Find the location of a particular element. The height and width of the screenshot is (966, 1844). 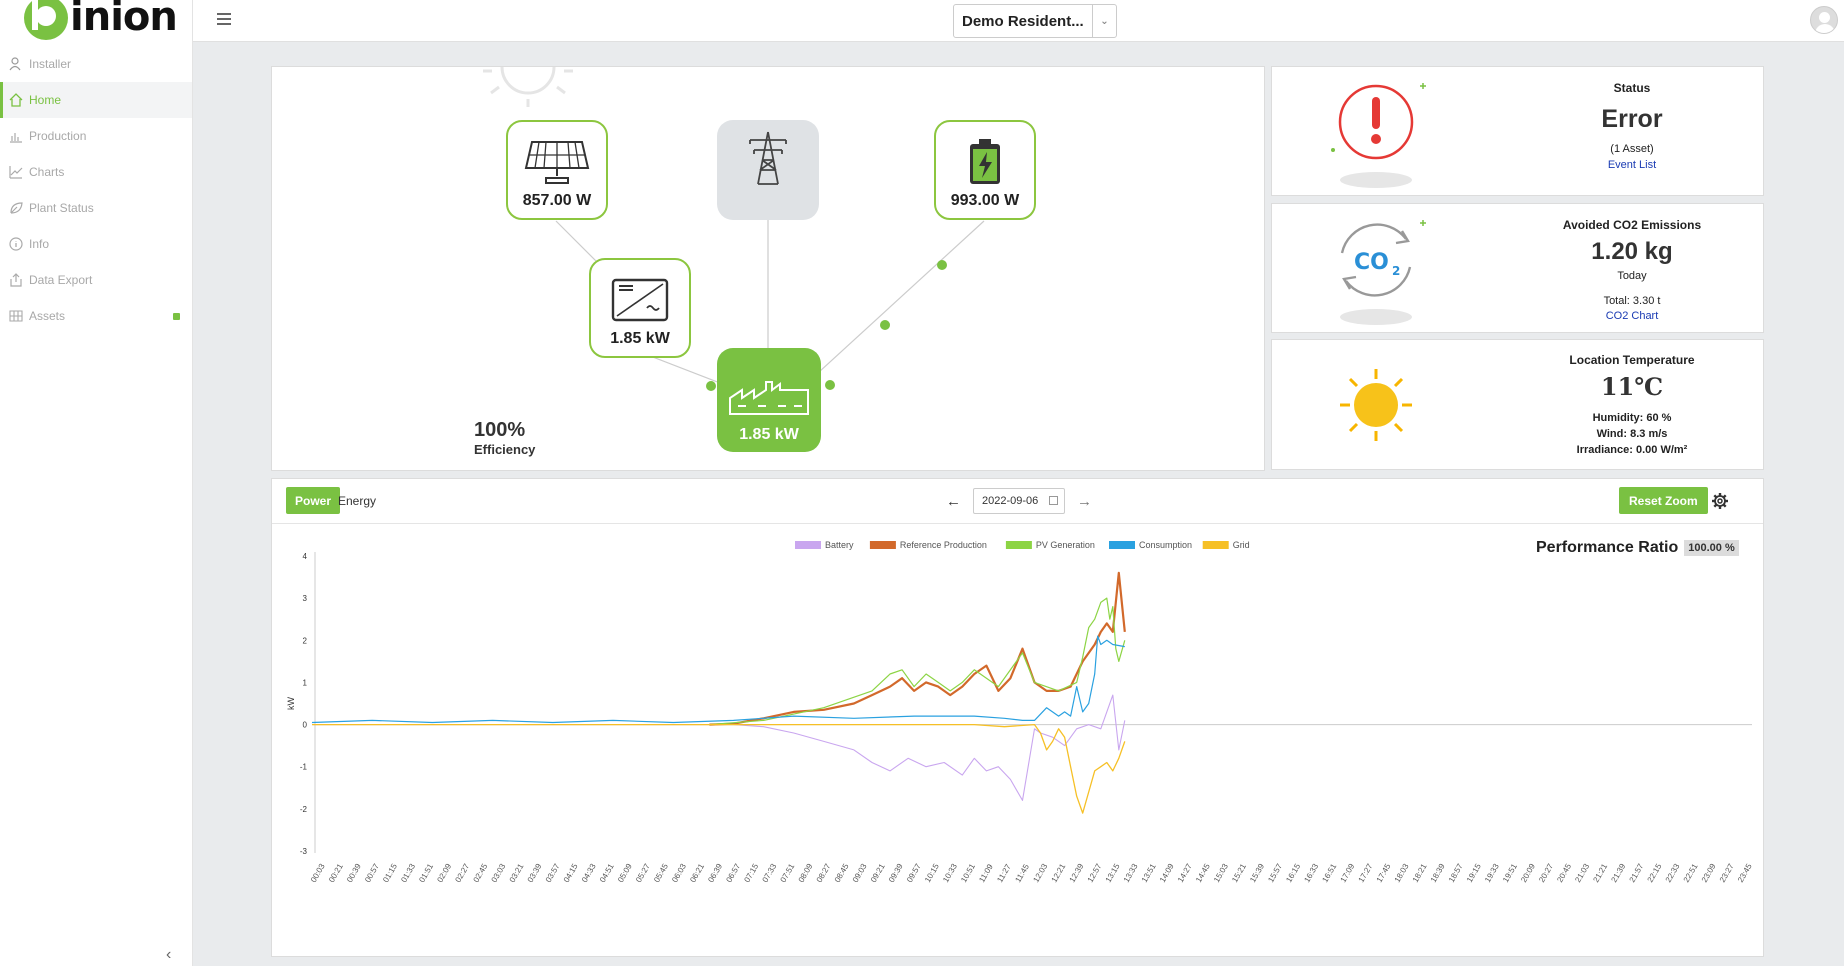

x-tick-label: 14:27 is located at coordinates (1185, 873).